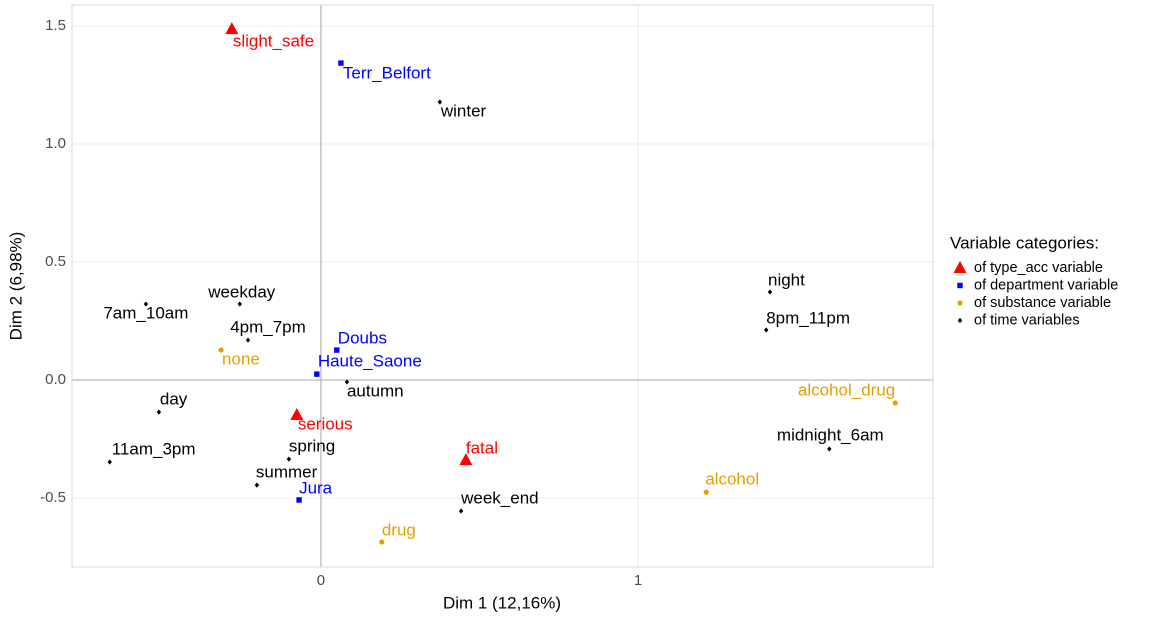  Describe the element at coordinates (55, 25) in the screenshot. I see `y-tick-label: 1.5` at that location.